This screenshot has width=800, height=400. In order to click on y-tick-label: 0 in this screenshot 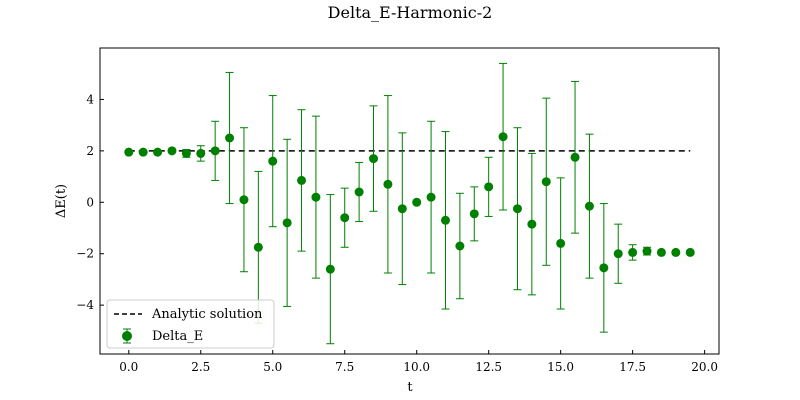, I will do `click(90, 202)`.